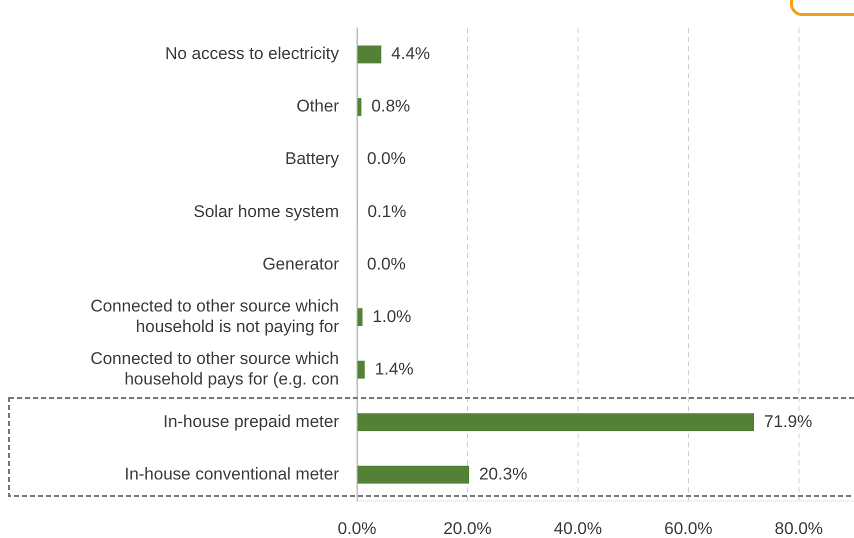 Image resolution: width=854 pixels, height=538 pixels. Describe the element at coordinates (410, 54) in the screenshot. I see `data-label: 4.4%` at that location.